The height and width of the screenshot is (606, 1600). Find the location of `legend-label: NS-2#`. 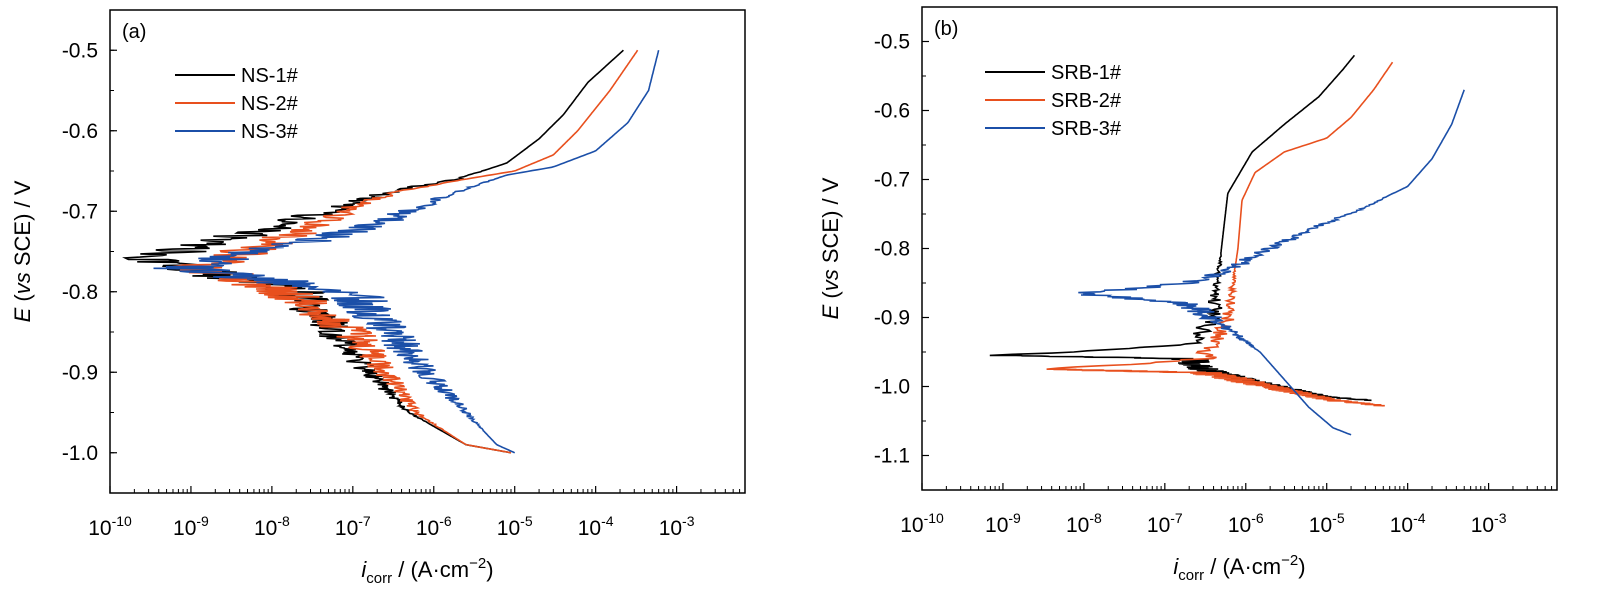

legend-label: NS-2# is located at coordinates (270, 104).